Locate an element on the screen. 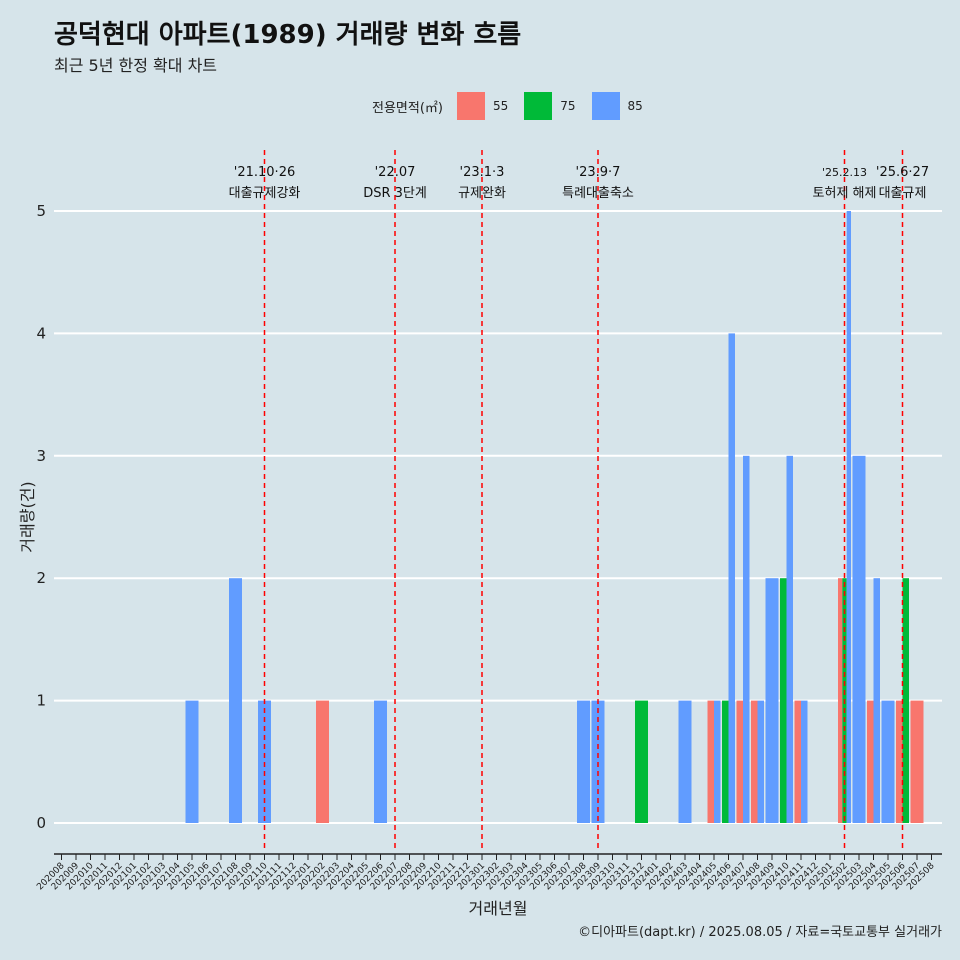  y-tick-label: 0 is located at coordinates (41, 823).